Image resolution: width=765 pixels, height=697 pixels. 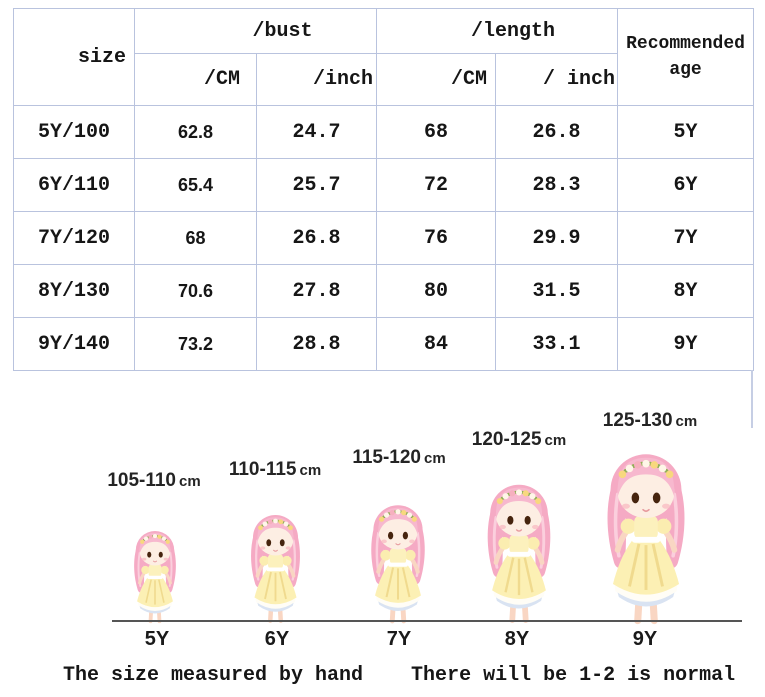 I want to click on table-row: 6Y/110 65.4 25.7 72 28.3 6Y, so click(x=384, y=185).